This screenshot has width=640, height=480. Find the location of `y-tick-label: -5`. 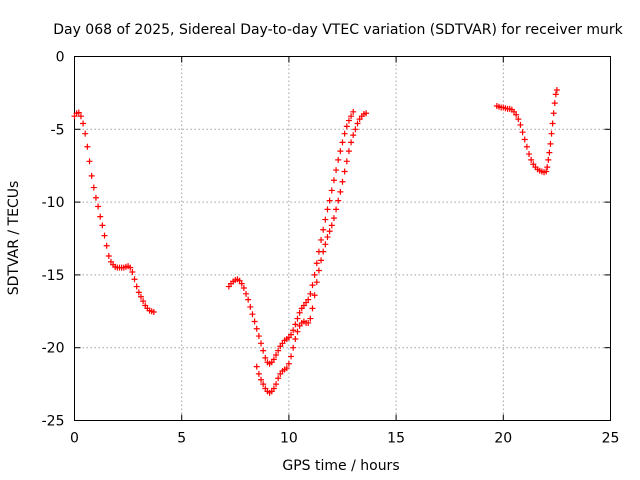

y-tick-label: -5 is located at coordinates (58, 130).